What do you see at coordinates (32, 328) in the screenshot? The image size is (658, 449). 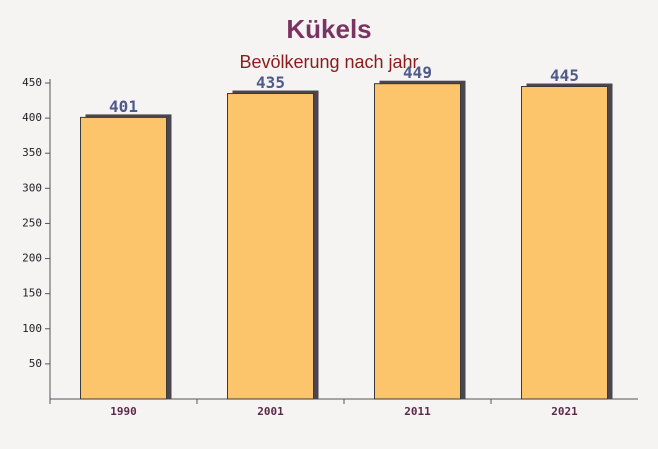 I see `y-tick-label: 100` at bounding box center [32, 328].